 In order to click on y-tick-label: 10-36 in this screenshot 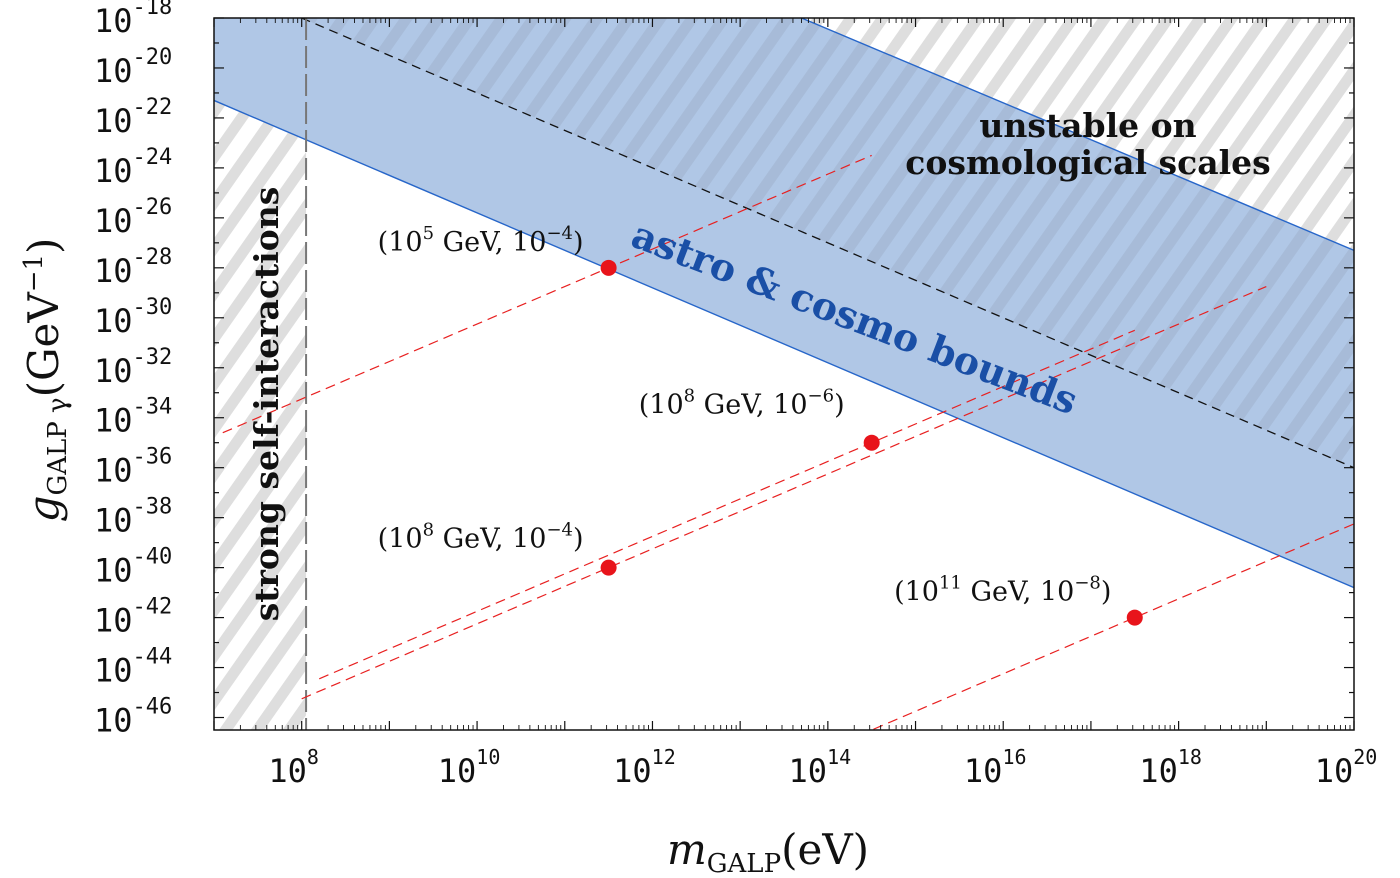, I will do `click(133, 467)`.